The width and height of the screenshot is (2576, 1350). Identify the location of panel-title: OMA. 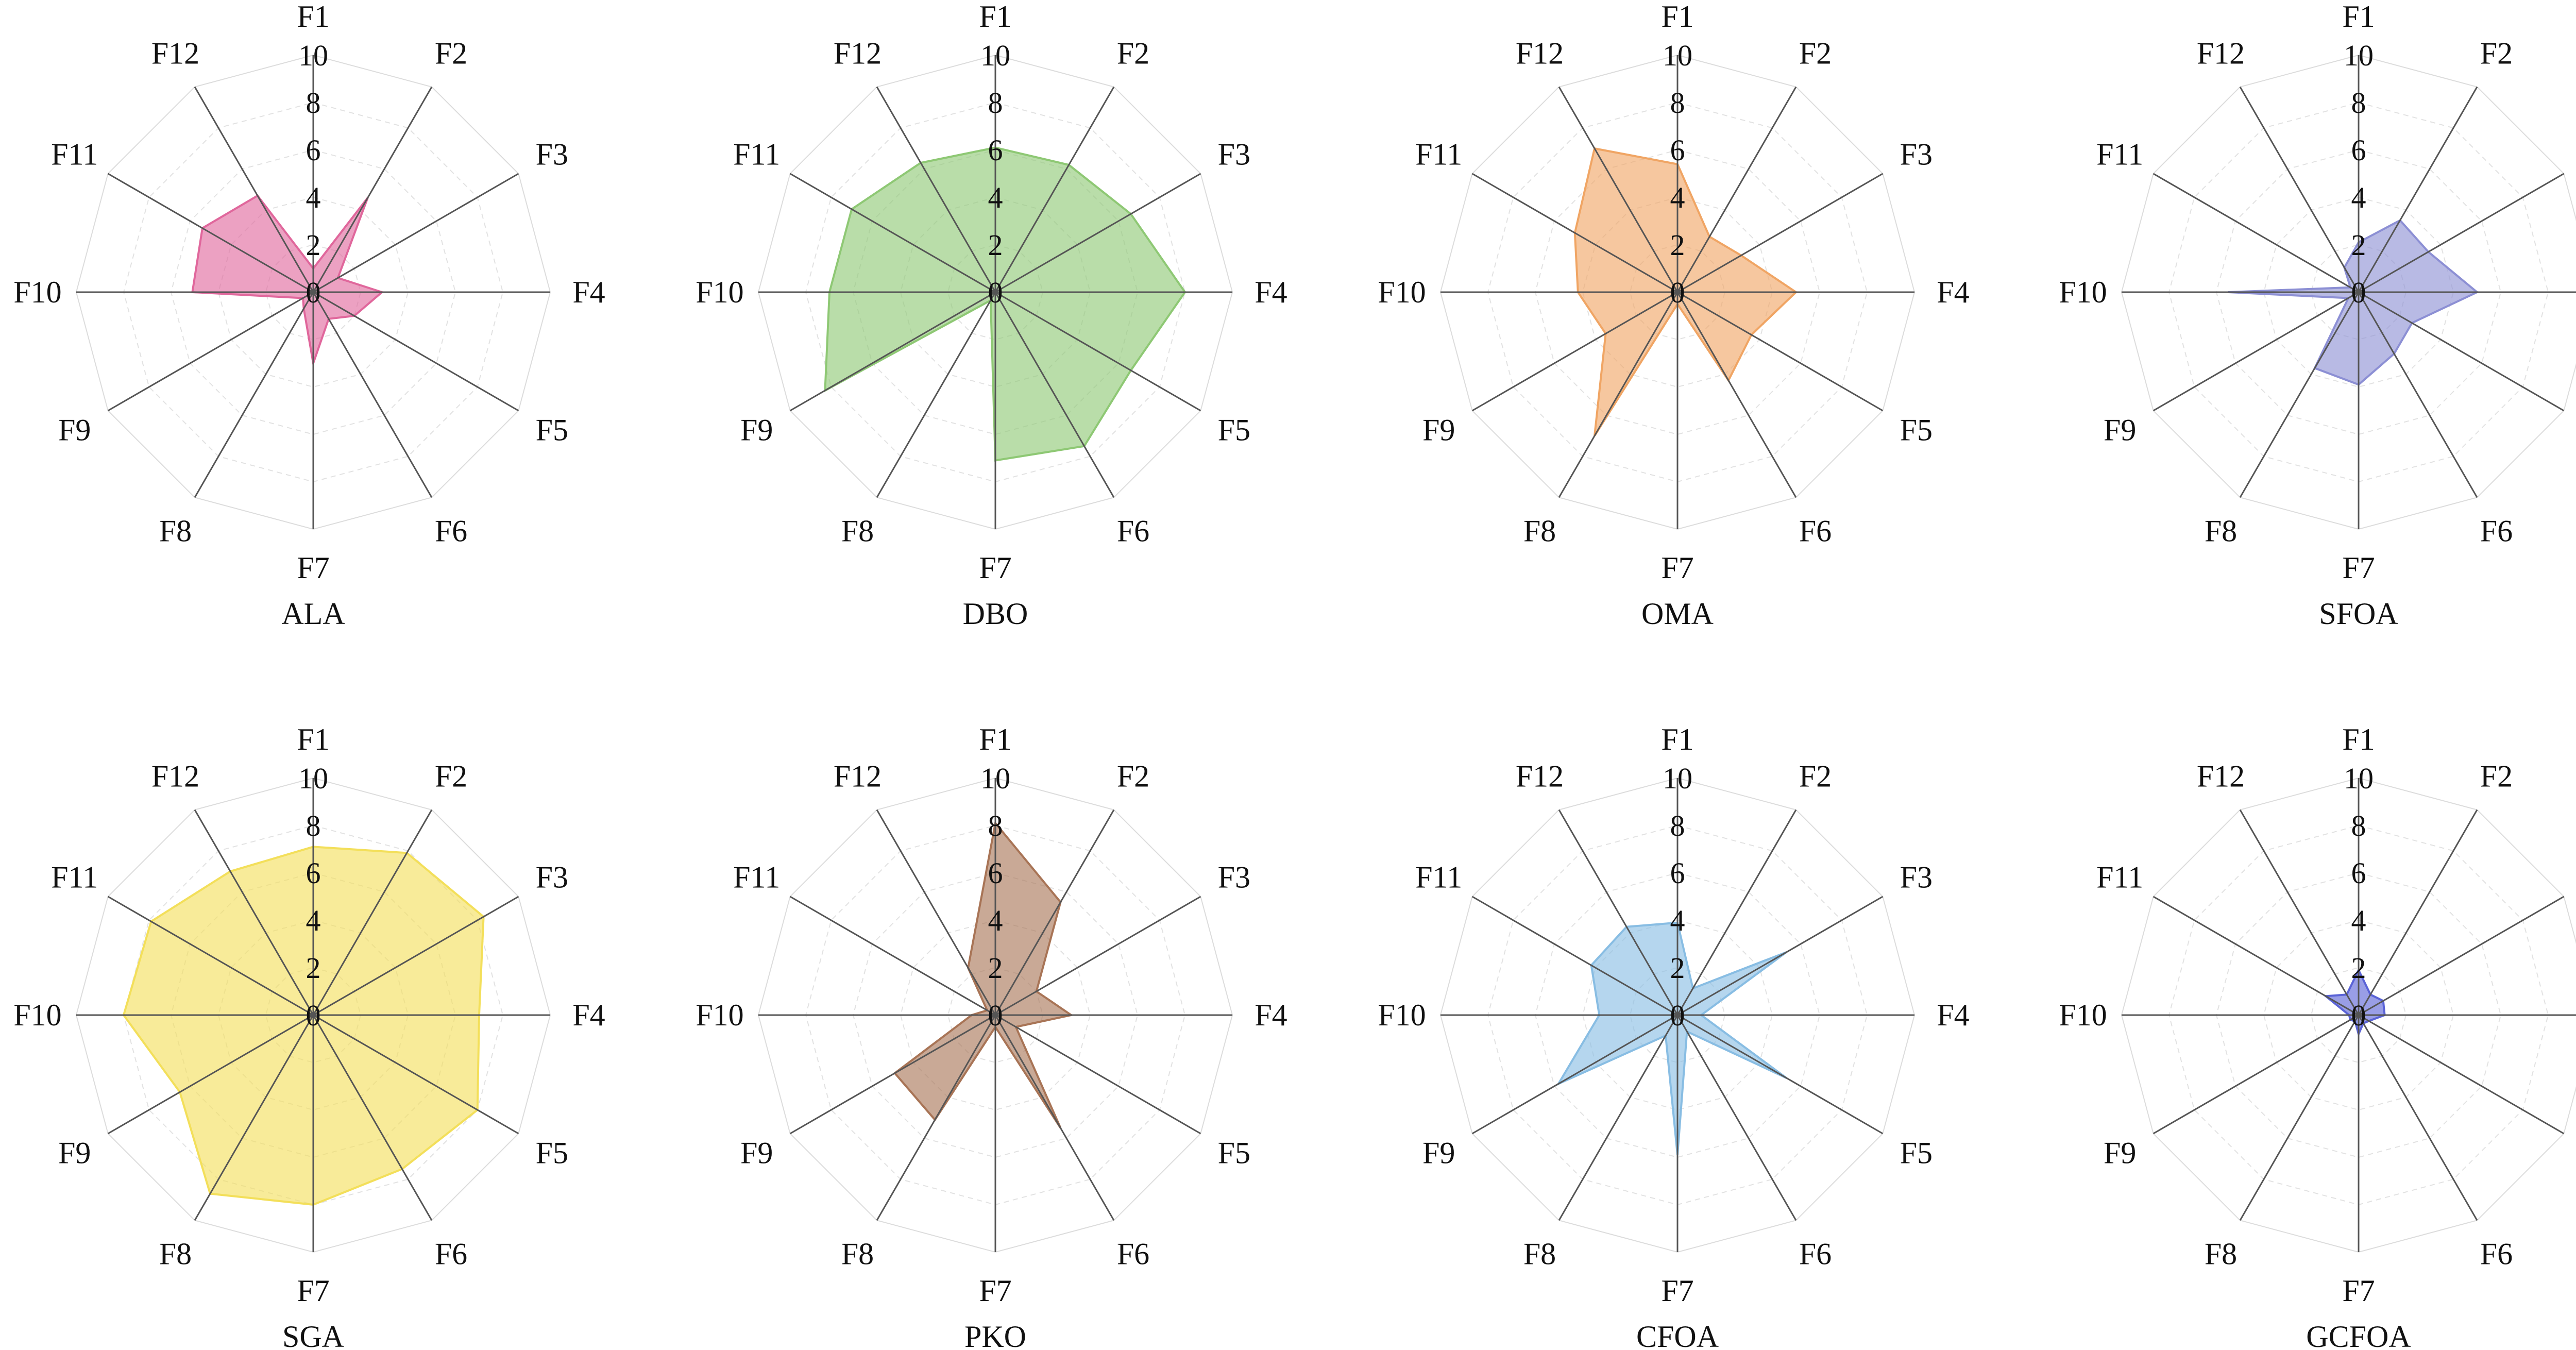
(1678, 614).